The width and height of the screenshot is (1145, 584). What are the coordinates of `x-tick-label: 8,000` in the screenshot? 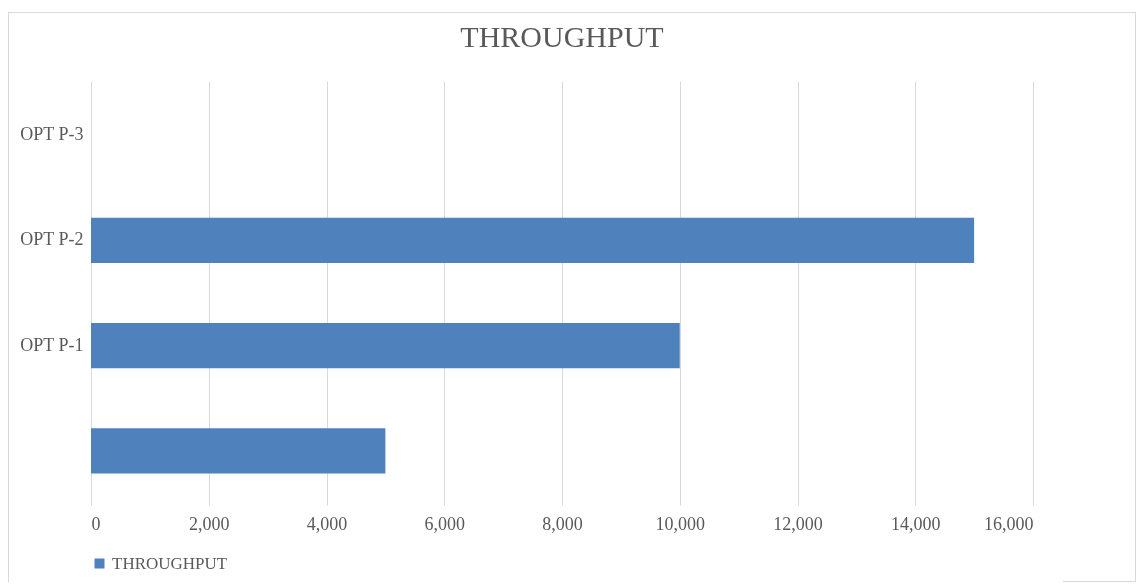 It's located at (562, 523).